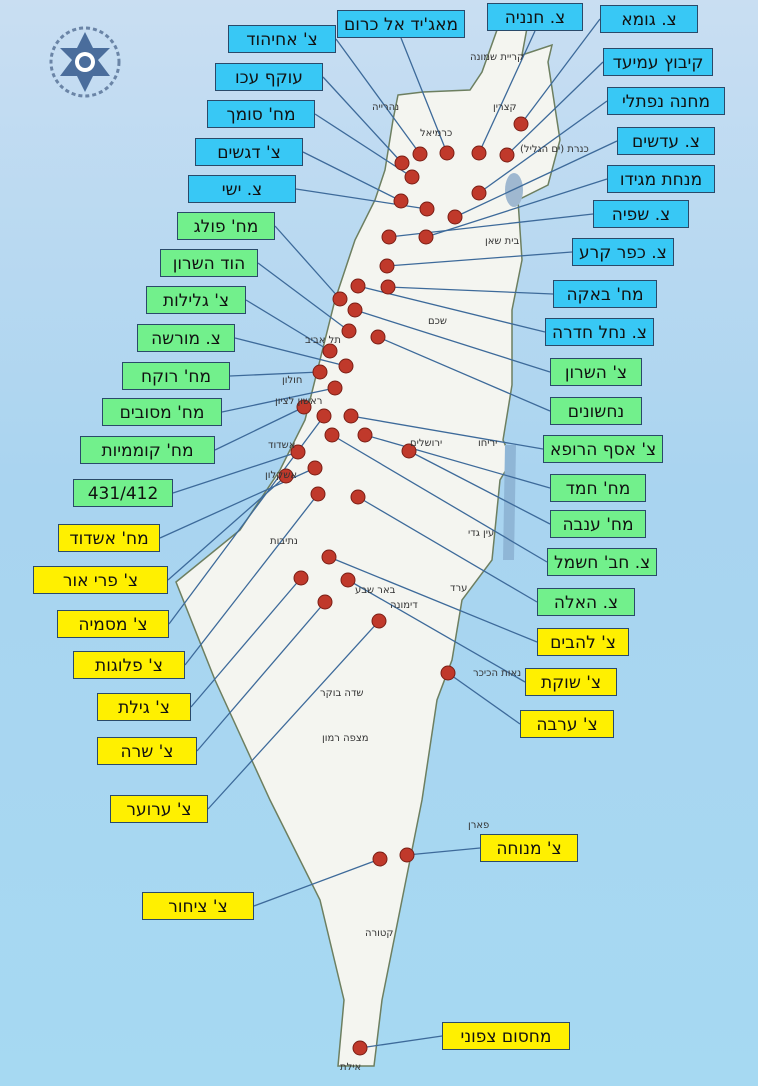 The width and height of the screenshot is (758, 1086). I want to click on town-name: אשדוד, so click(282, 445).